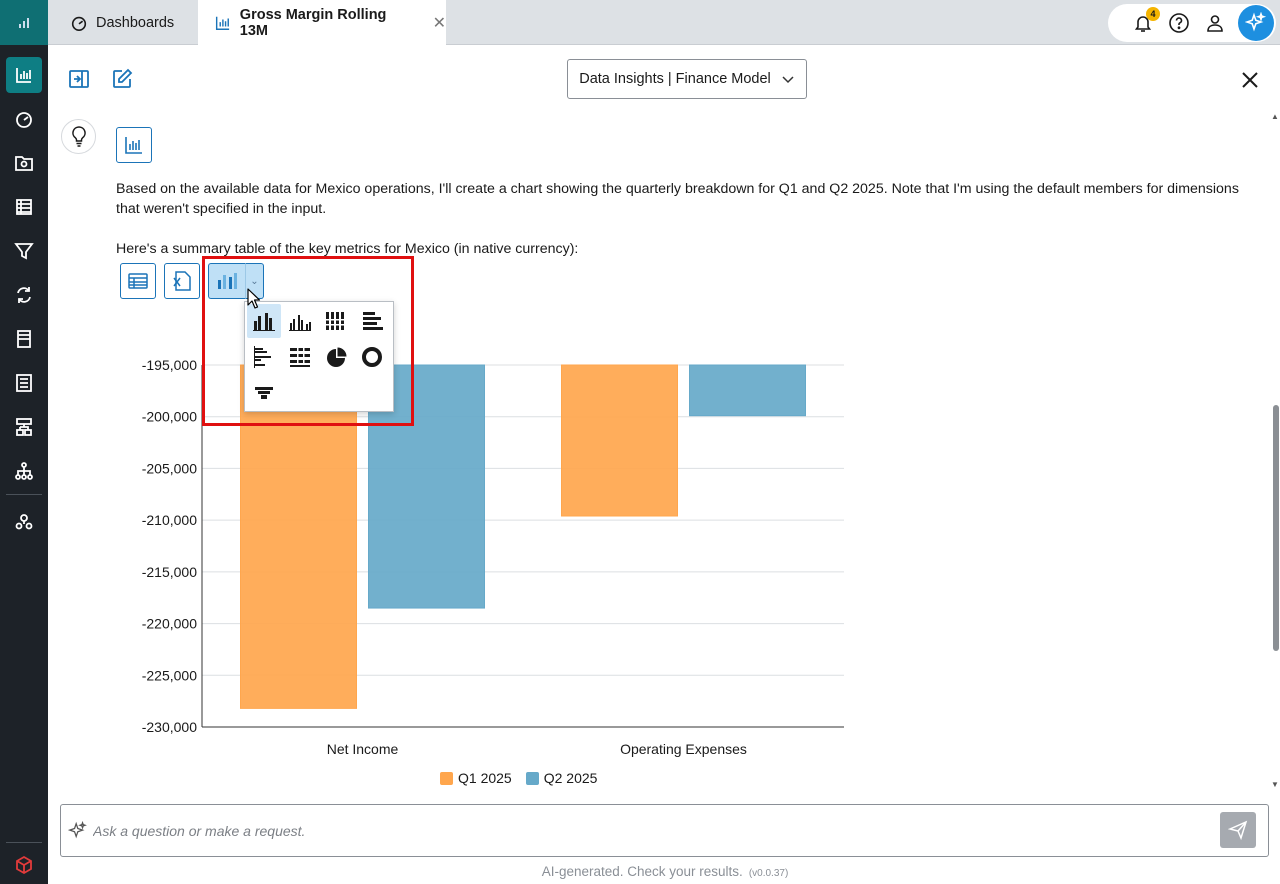 The height and width of the screenshot is (884, 1280). Describe the element at coordinates (169, 675) in the screenshot. I see `y-tick-label: -225,000` at that location.